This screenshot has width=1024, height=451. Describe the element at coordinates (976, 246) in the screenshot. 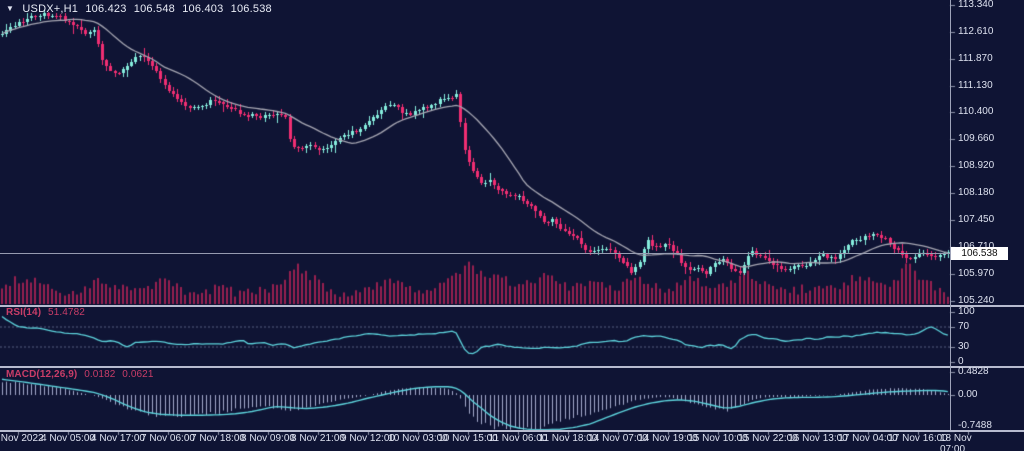

I see `price-axis-label: 106.710` at that location.